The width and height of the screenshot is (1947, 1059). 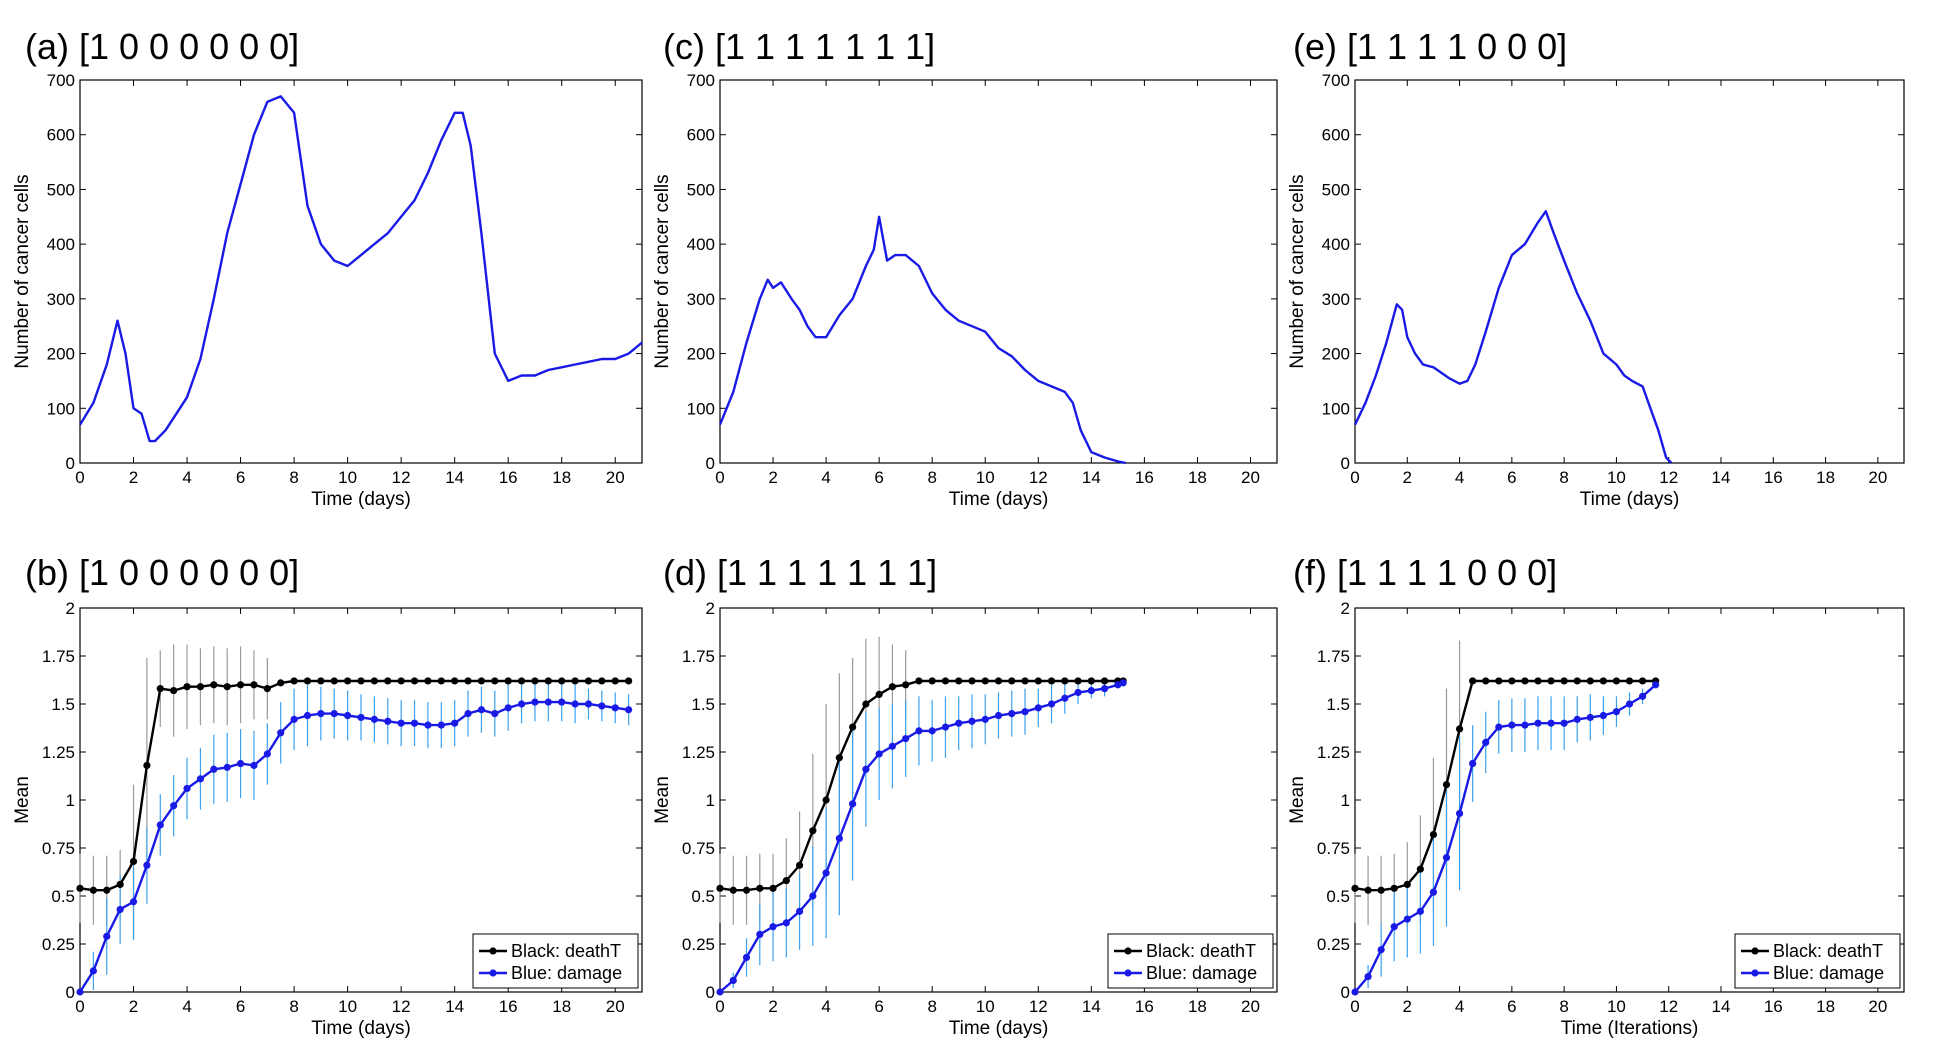 I want to click on y-tick-label: 300, so click(x=61, y=299).